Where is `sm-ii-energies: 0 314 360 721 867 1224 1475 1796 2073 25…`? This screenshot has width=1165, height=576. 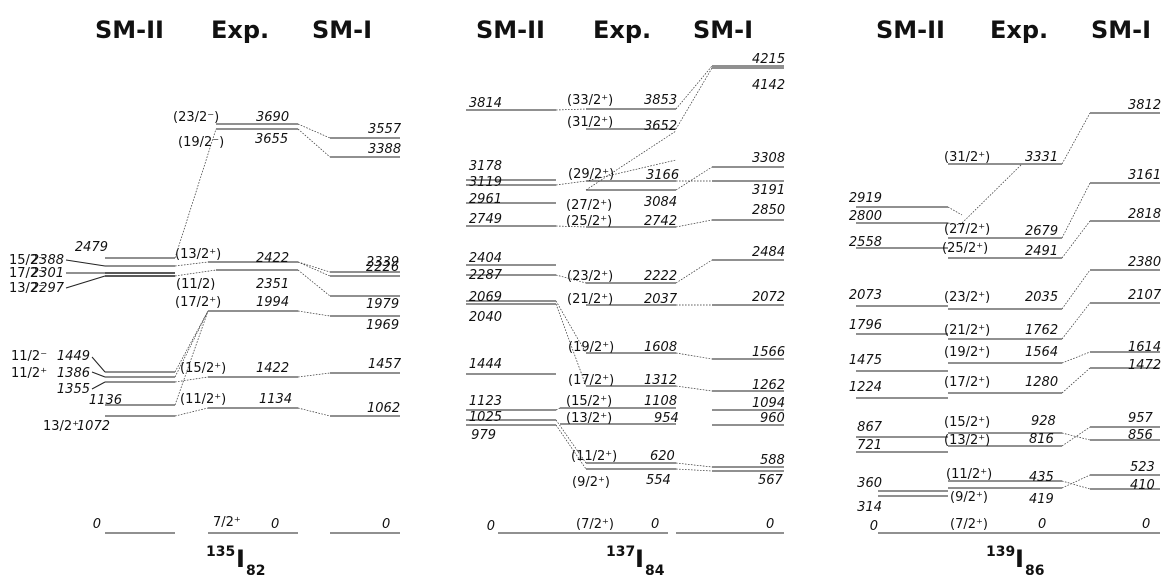
sm-ii-energies: 0 314 360 721 867 1224 1475 1796 2073 25… is located at coordinates (866, 362).